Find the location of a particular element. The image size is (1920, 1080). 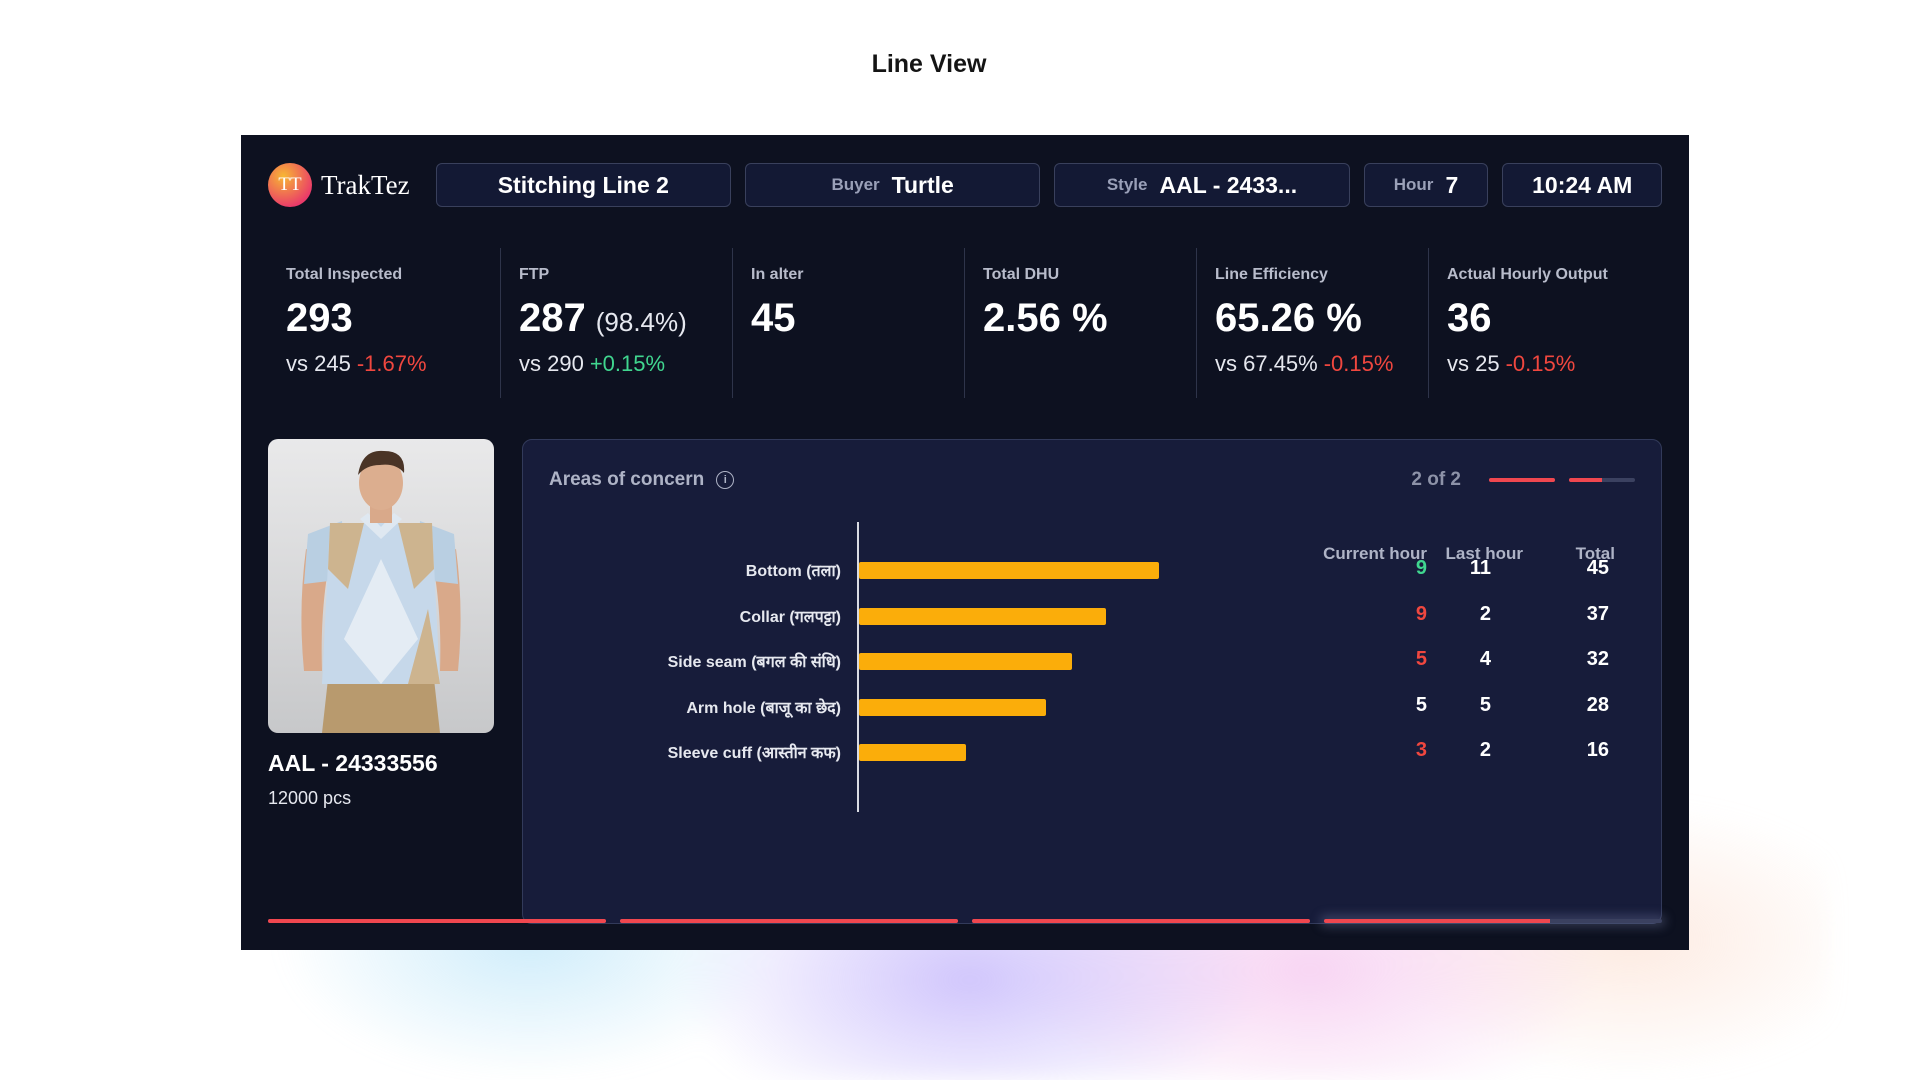

stat-delta: -1.67% is located at coordinates (391, 363).